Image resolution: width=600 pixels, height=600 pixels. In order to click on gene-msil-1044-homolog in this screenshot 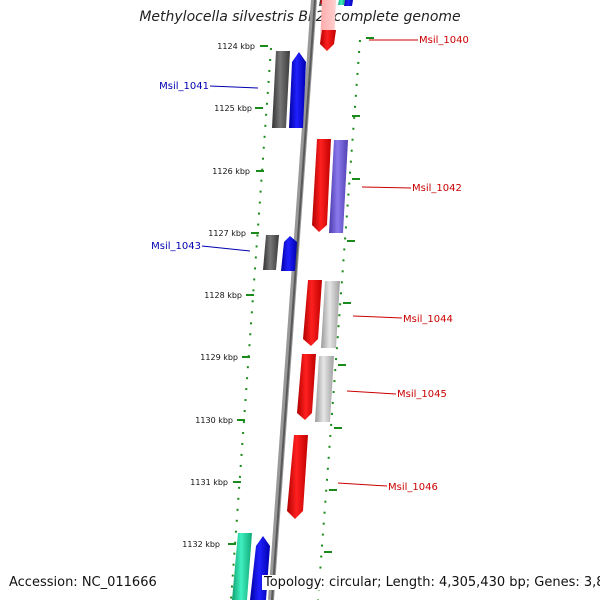, I will do `click(330, 314)`.